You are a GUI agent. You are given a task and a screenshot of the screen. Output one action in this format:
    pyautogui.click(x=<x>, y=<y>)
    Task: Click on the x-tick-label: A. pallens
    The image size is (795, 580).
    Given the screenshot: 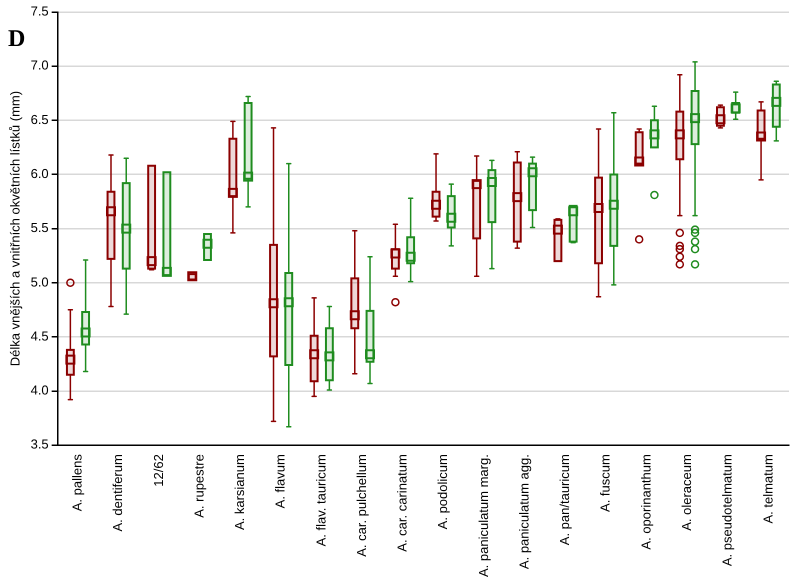 What is the action you would take?
    pyautogui.click(x=77, y=483)
    